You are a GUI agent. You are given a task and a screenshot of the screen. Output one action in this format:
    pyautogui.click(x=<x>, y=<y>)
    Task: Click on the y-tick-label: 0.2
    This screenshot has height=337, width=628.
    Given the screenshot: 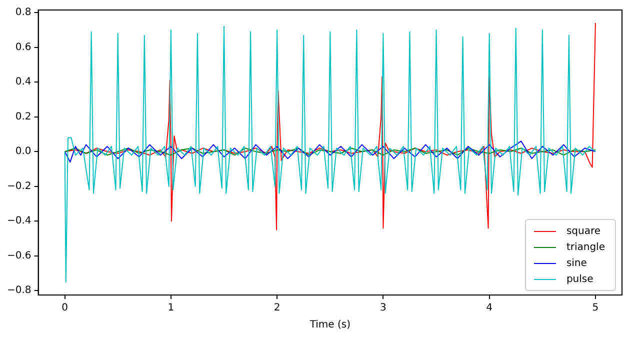 What is the action you would take?
    pyautogui.click(x=23, y=116)
    